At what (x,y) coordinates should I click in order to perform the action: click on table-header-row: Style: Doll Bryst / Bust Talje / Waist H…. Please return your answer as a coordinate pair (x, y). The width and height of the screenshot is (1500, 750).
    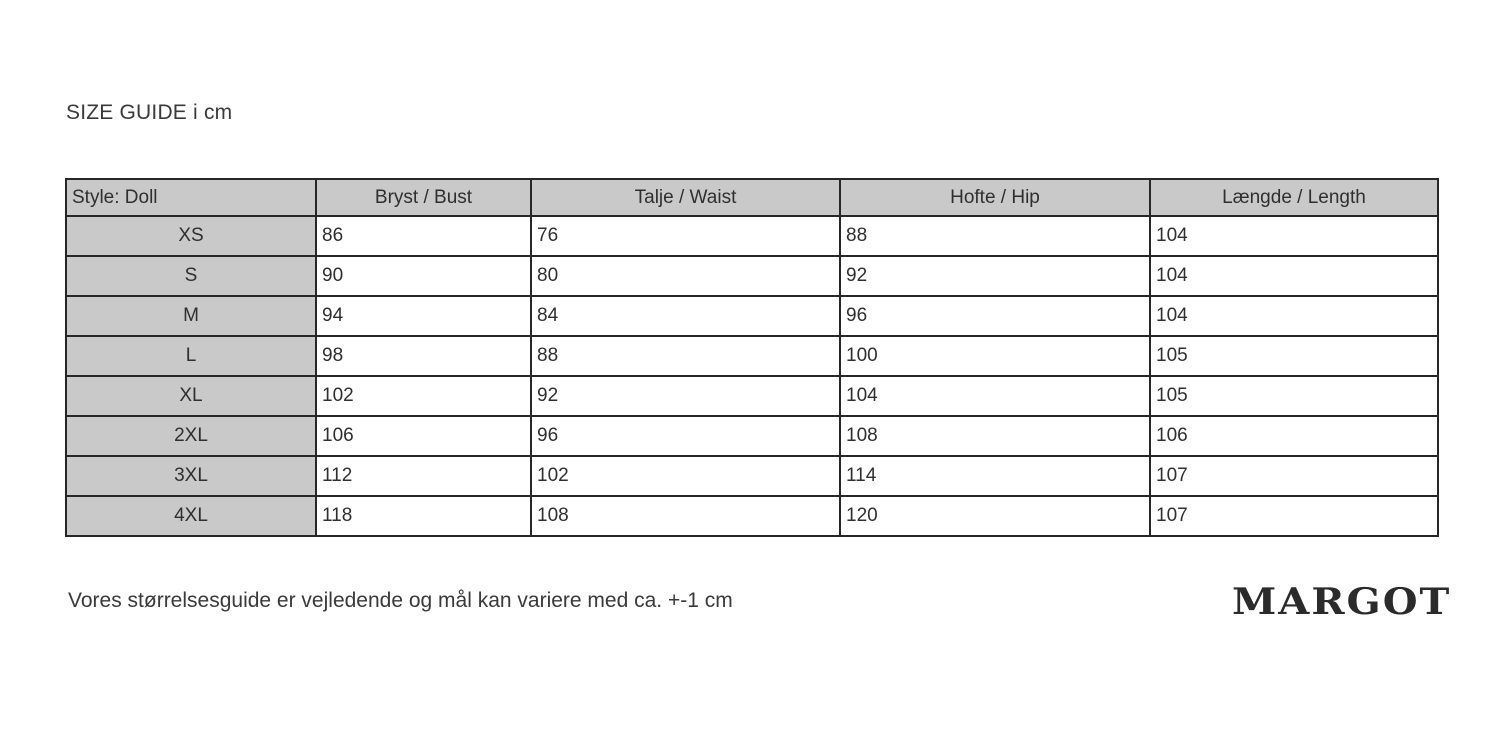
    Looking at the image, I should click on (752, 197).